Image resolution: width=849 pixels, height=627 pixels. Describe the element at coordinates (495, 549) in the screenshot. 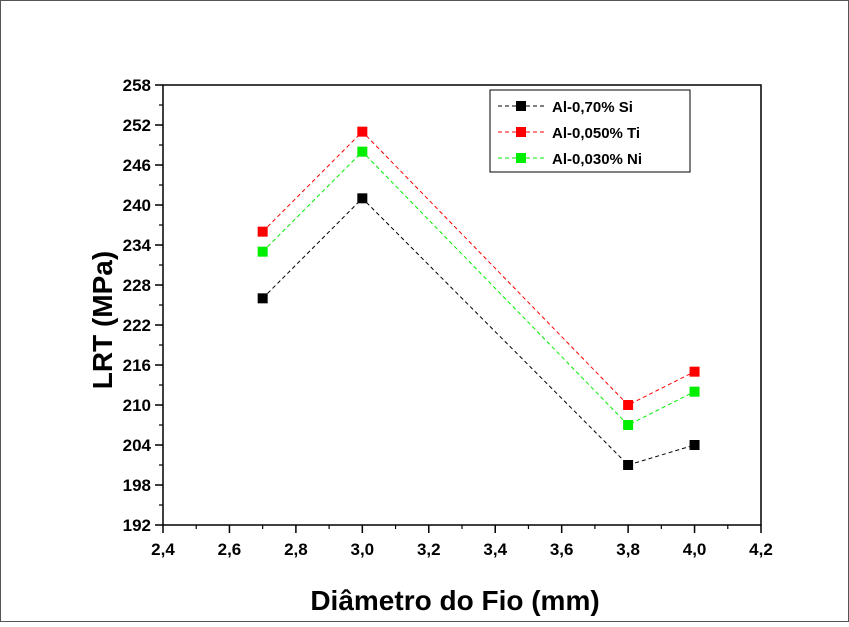

I see `x-tick-label: 3,4` at that location.